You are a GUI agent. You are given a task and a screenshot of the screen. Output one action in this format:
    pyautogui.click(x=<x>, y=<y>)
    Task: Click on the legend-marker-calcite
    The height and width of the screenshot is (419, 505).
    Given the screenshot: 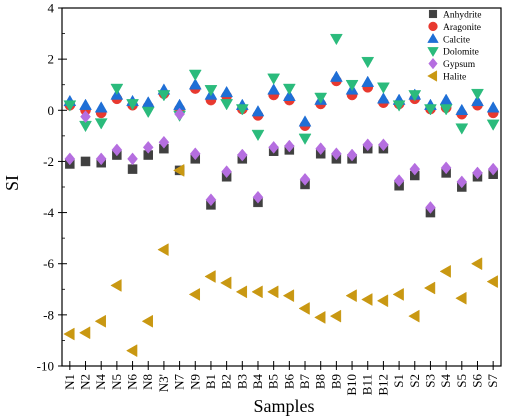 What is the action you would take?
    pyautogui.click(x=433, y=38)
    